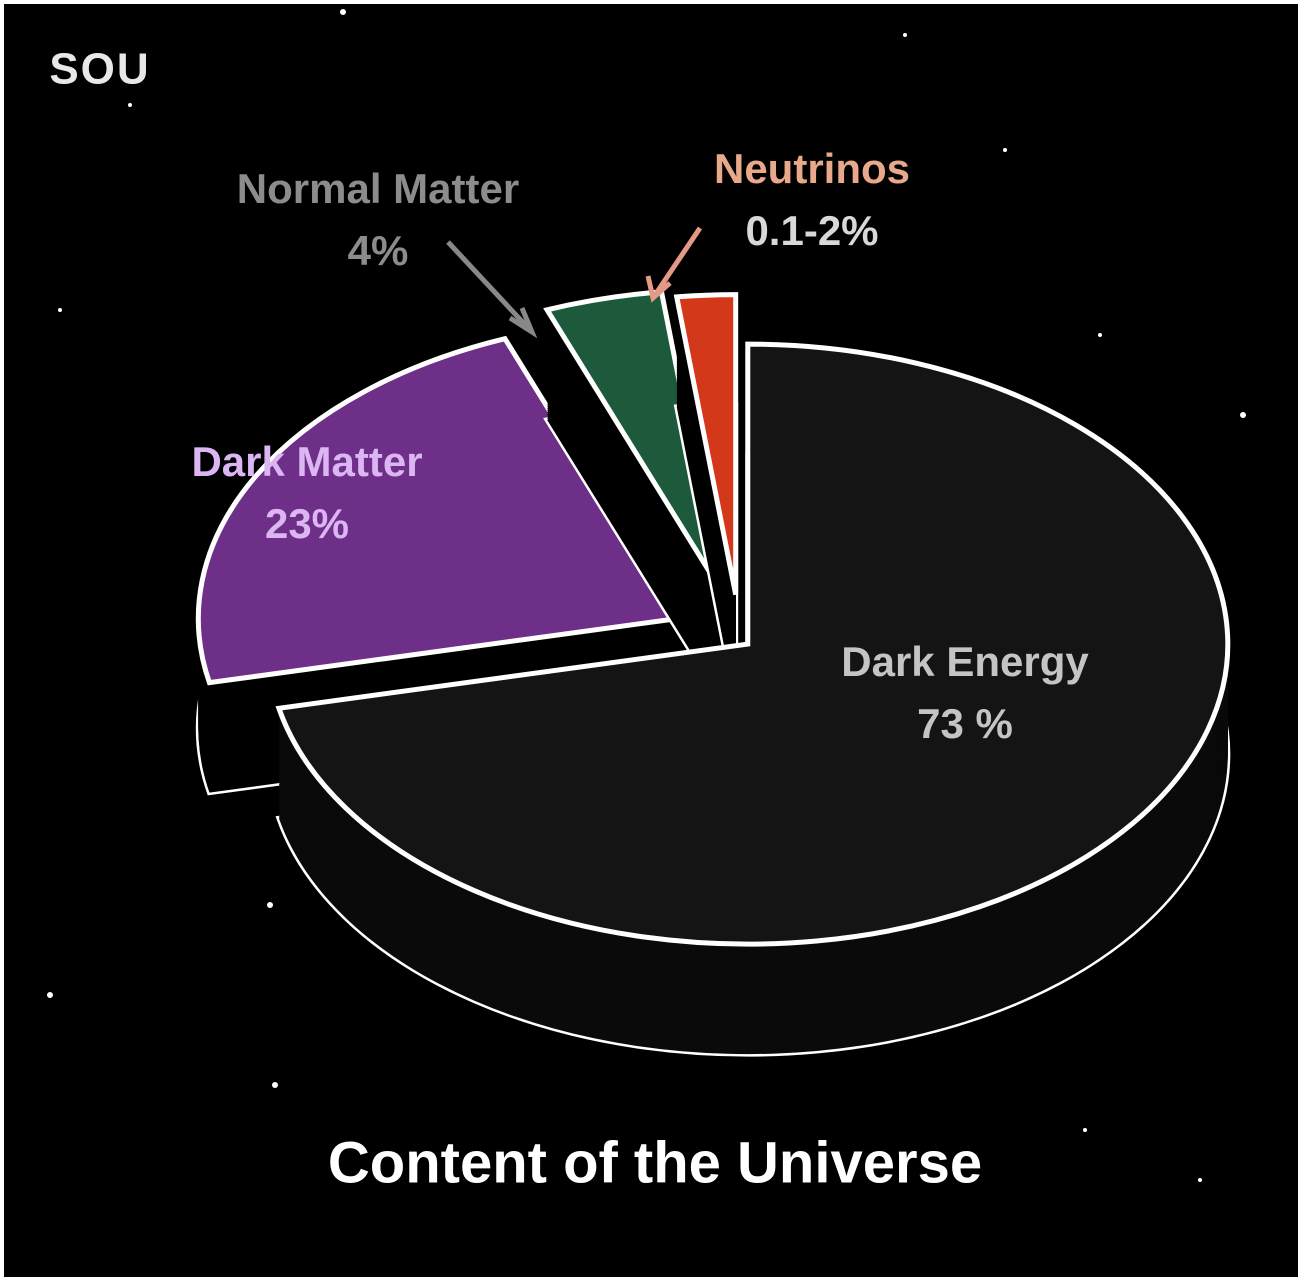 The width and height of the screenshot is (1302, 1281). What do you see at coordinates (811, 230) in the screenshot?
I see `value-label: 0.1-2%` at bounding box center [811, 230].